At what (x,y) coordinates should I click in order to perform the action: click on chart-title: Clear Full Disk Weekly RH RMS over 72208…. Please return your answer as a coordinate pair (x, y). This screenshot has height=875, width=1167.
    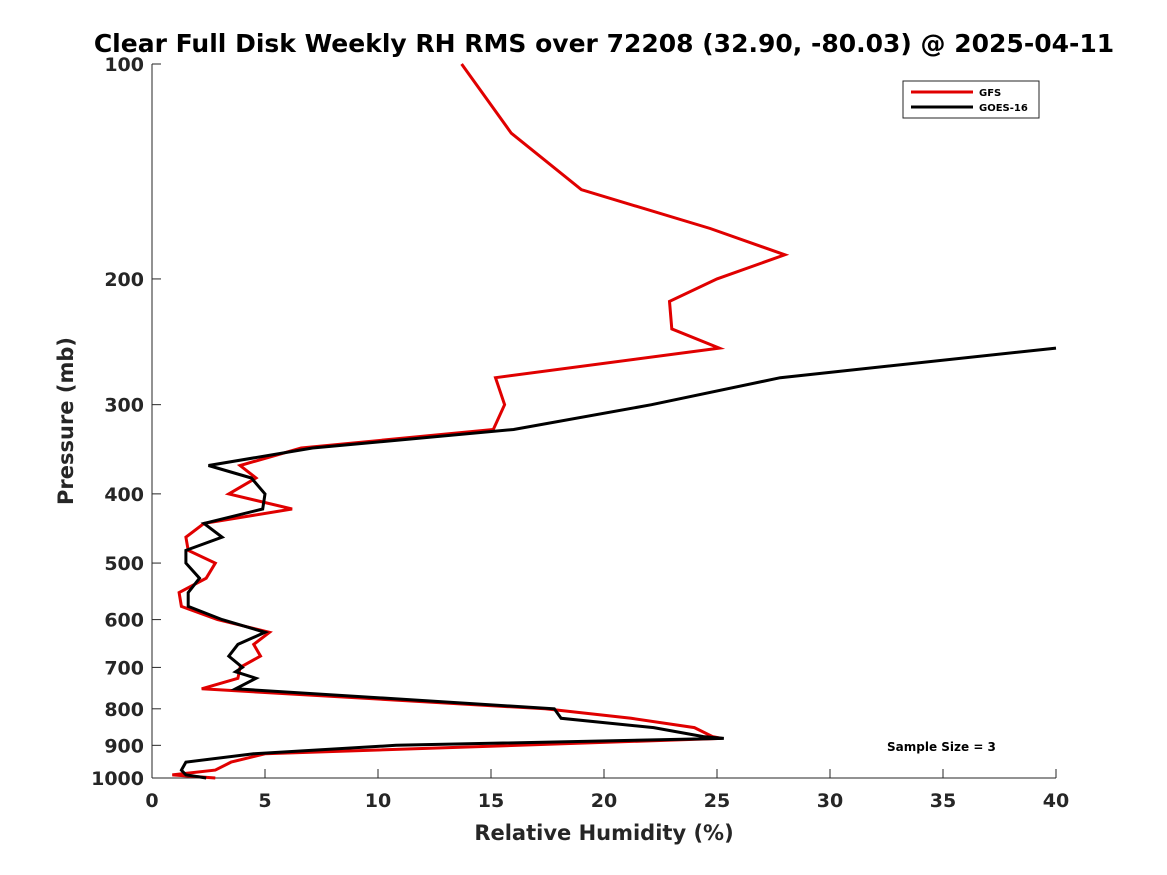
    Looking at the image, I should click on (604, 43).